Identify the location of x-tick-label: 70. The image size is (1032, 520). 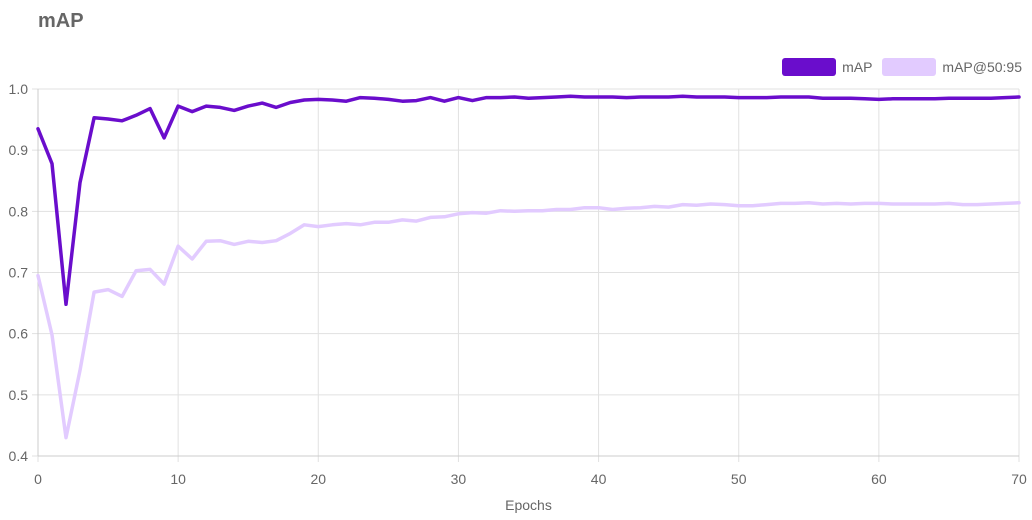
(1019, 479).